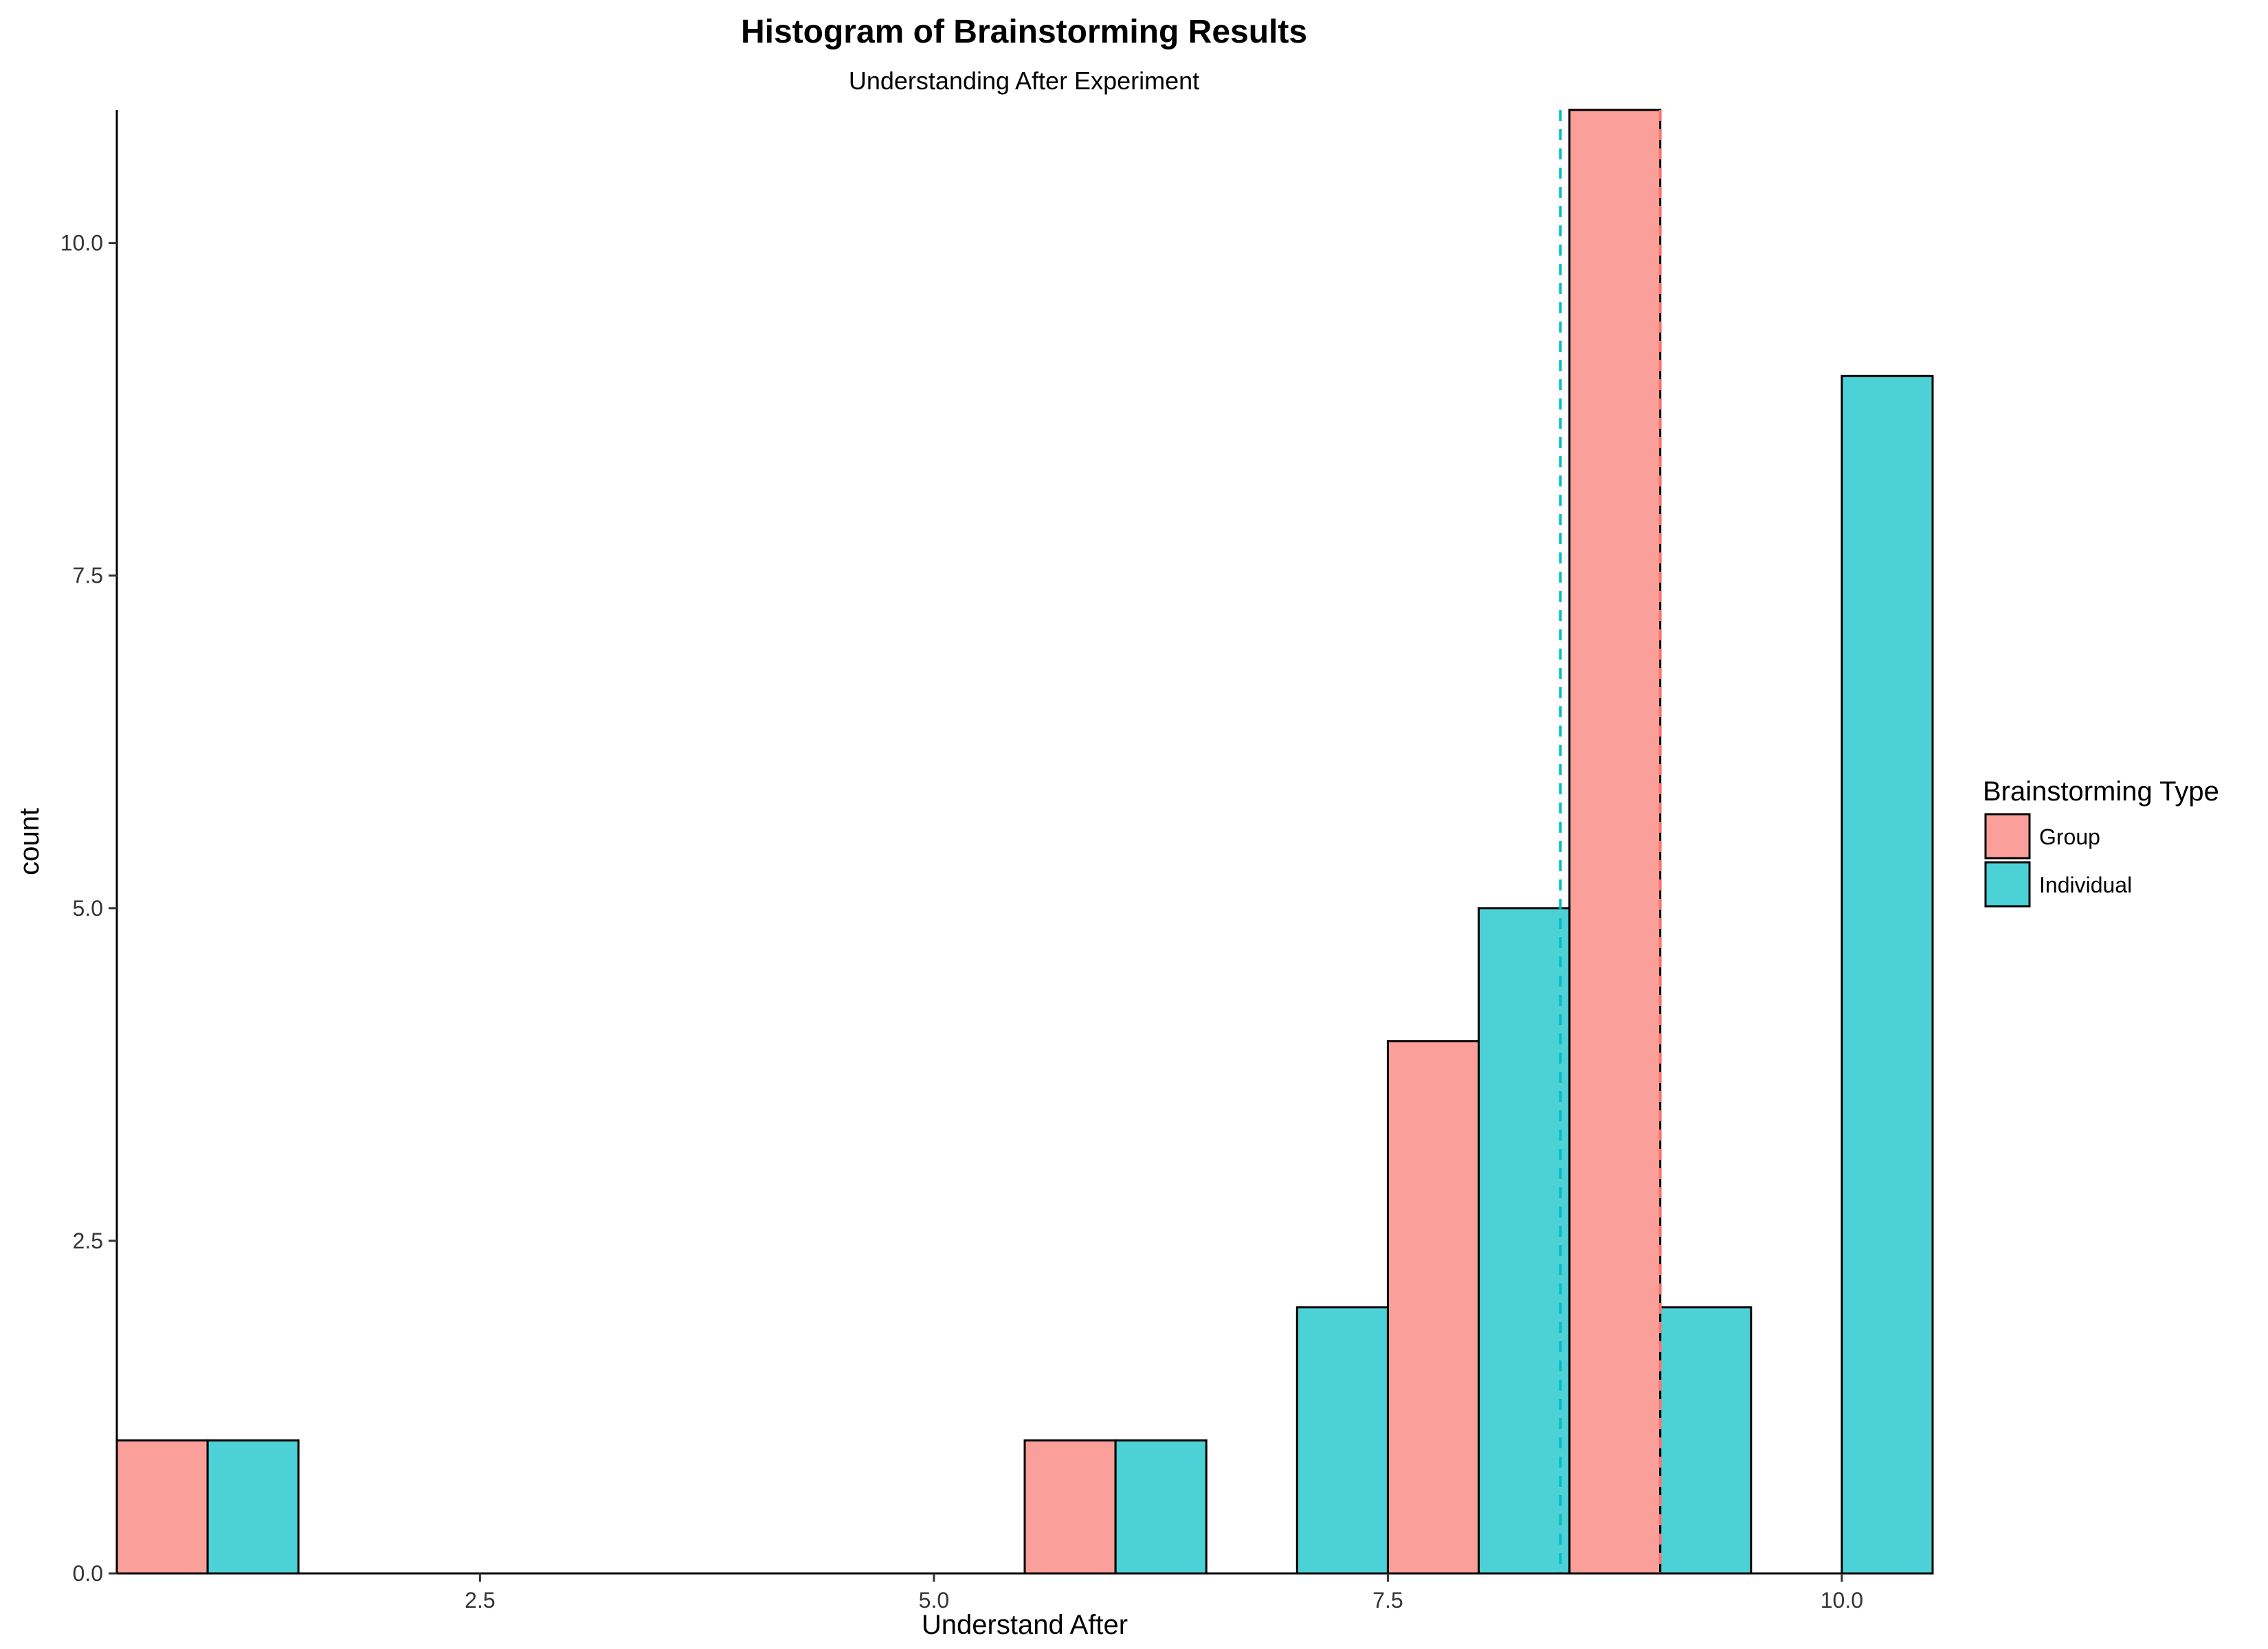 The width and height of the screenshot is (2268, 1649). What do you see at coordinates (88, 1574) in the screenshot?
I see `y-tick-label: 0.0` at bounding box center [88, 1574].